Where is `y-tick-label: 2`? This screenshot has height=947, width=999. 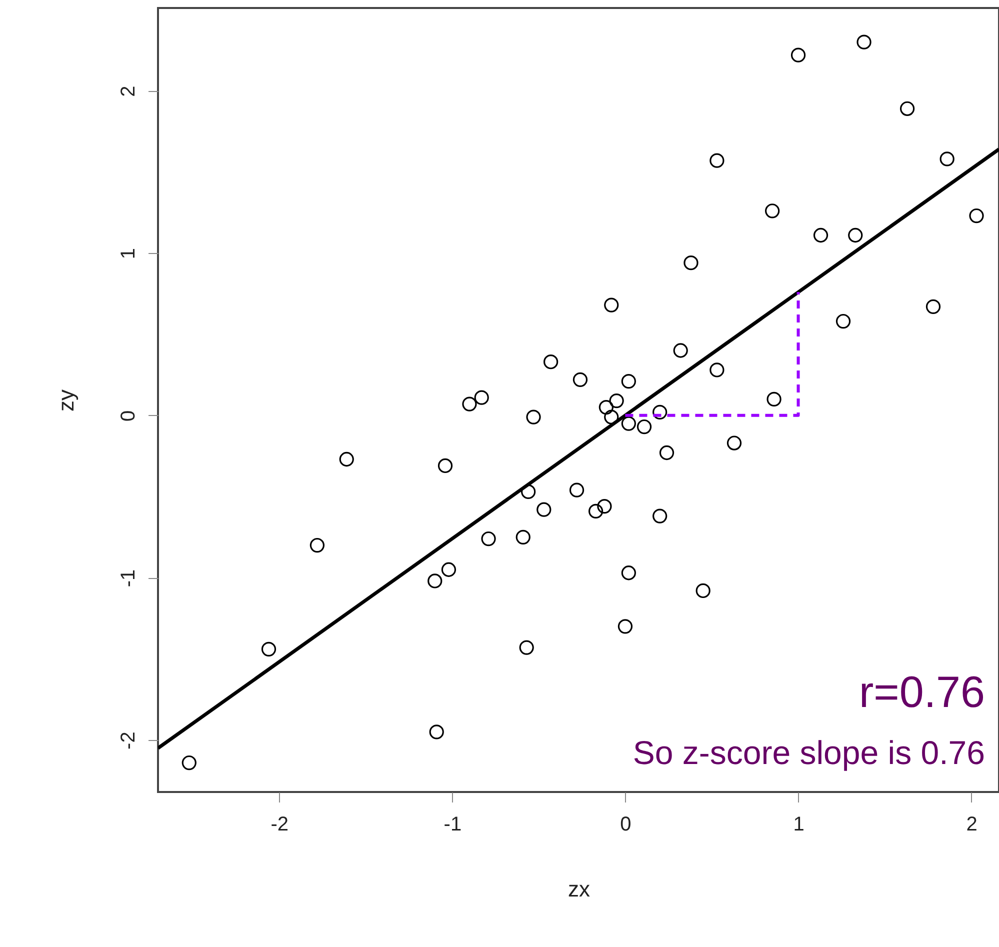
y-tick-label: 2 is located at coordinates (129, 91).